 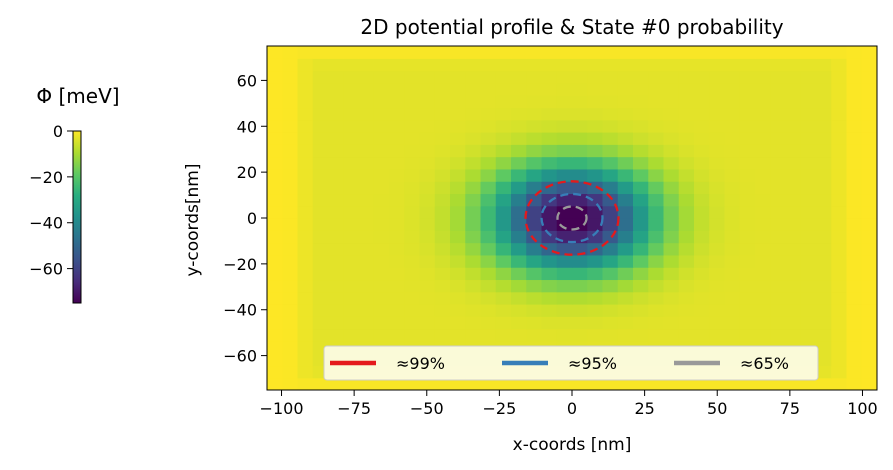 What do you see at coordinates (240, 264) in the screenshot?
I see `y-tick-label: −20` at bounding box center [240, 264].